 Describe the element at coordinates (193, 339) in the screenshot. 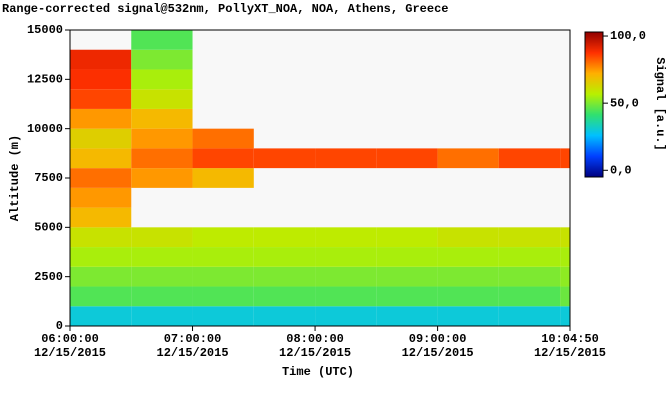

I see `x-tick-label: 07:00:00` at that location.